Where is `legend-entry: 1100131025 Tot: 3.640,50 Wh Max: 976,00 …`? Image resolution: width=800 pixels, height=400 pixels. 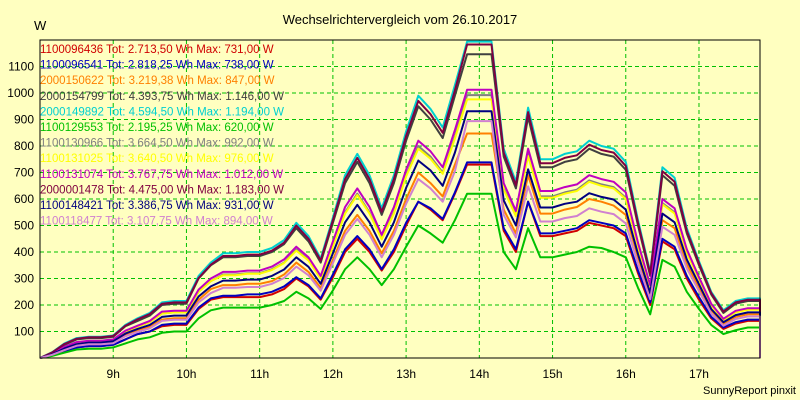
legend-entry: 1100131025 Tot: 3.640,50 Wh Max: 976,00 … is located at coordinates (157, 159).